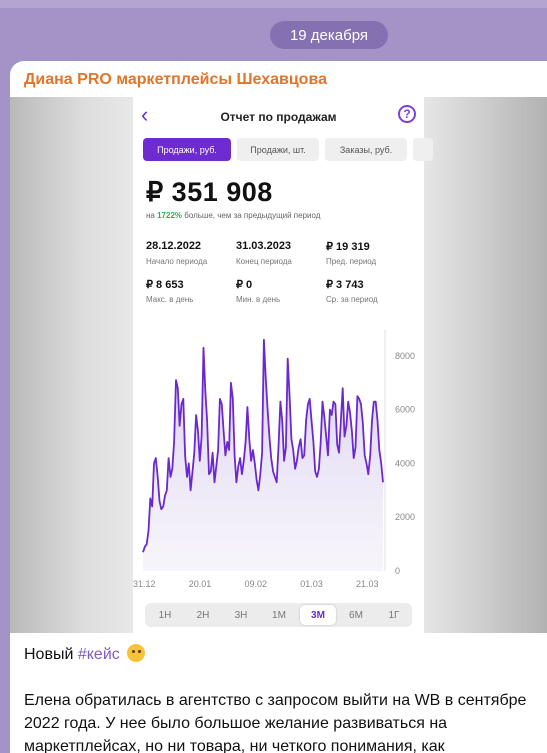 This screenshot has height=753, width=547. I want to click on stat-max-label: Макс. в день, so click(170, 299).